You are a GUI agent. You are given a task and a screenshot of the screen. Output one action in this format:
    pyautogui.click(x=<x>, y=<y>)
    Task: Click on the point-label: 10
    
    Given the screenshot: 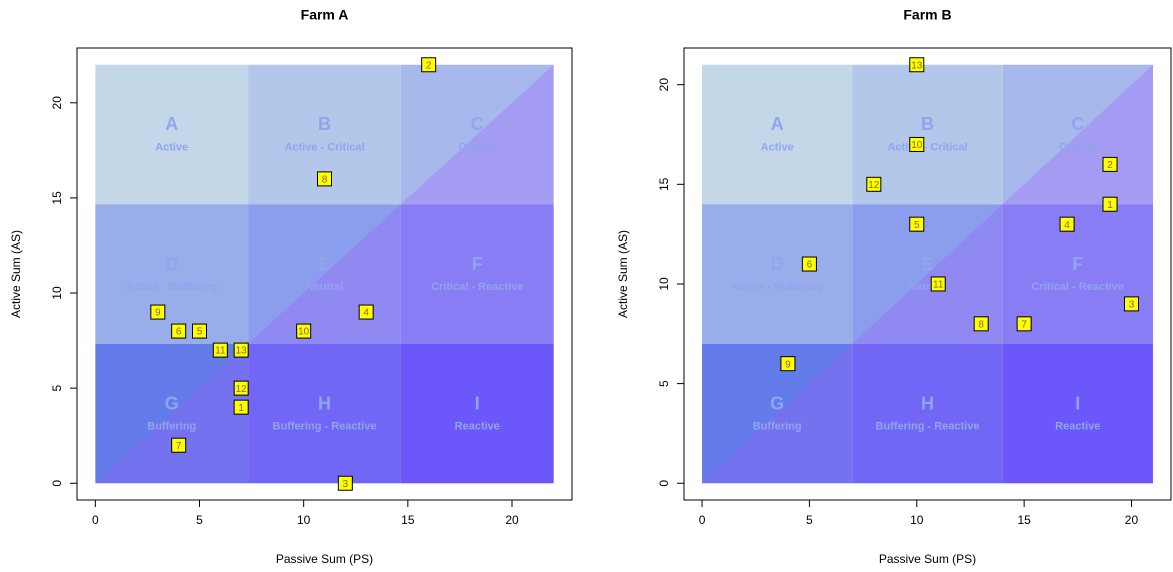 What is the action you would take?
    pyautogui.click(x=917, y=145)
    